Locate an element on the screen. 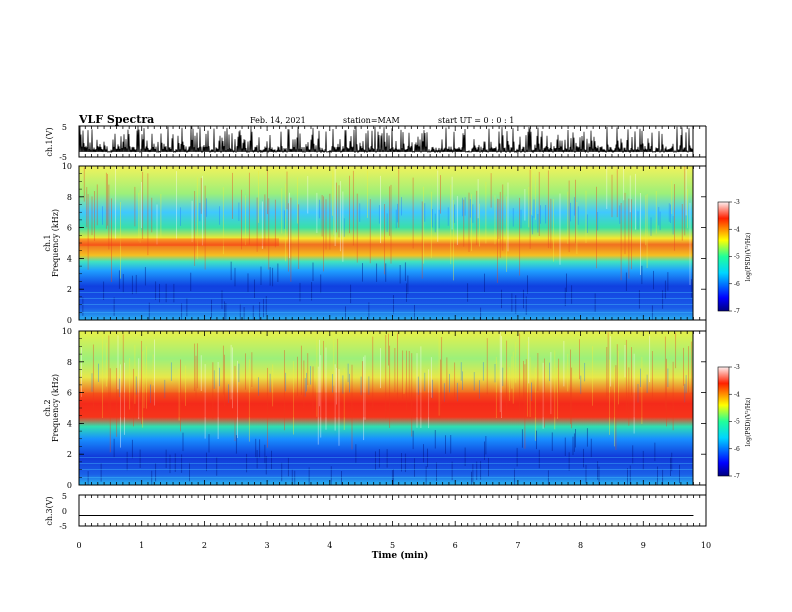 Image resolution: width=792 pixels, height=612 pixels. ch2-spectrogram-ylabel: Frequency (kHz) is located at coordinates (55, 408).